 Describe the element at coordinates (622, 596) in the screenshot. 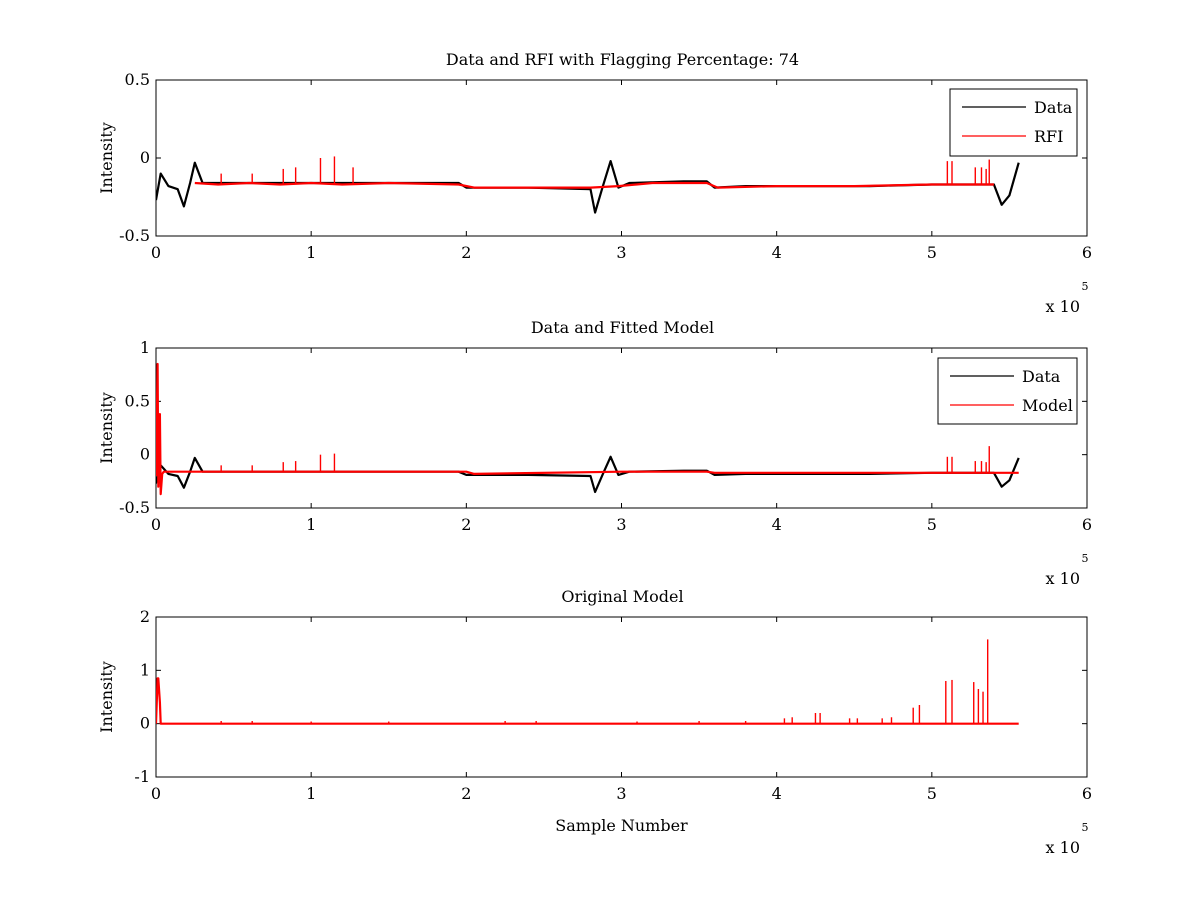

I see `chart-title: Original Model` at that location.